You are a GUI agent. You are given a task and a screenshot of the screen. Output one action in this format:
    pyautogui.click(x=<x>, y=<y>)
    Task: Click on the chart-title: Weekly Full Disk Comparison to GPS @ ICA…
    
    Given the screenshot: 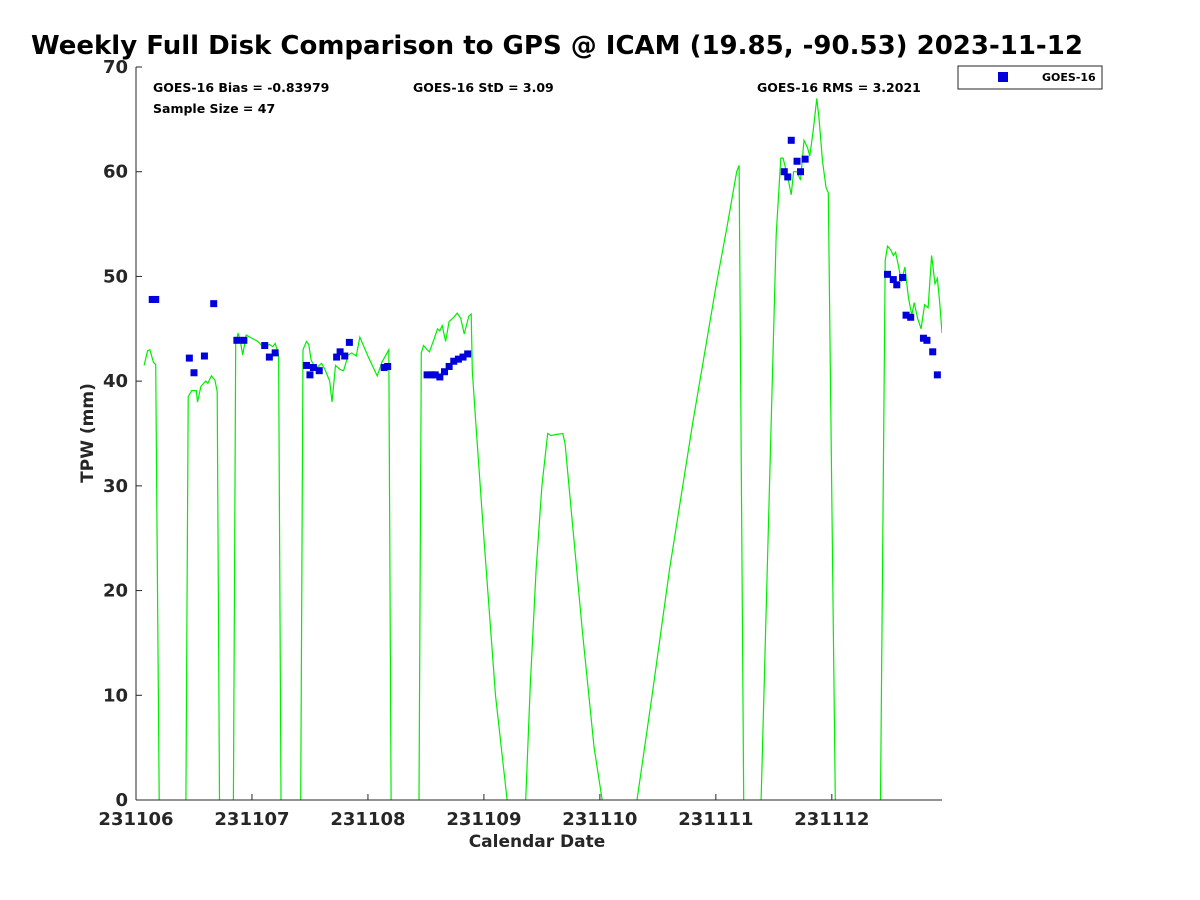 What is the action you would take?
    pyautogui.click(x=557, y=46)
    